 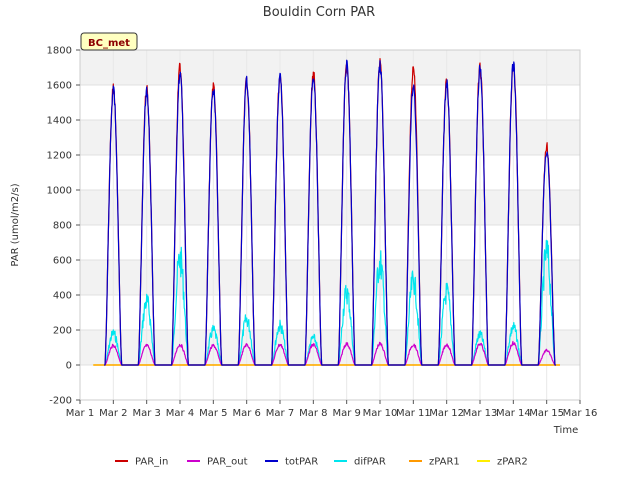 I want to click on x-tick-label: Mar 14, so click(x=513, y=413).